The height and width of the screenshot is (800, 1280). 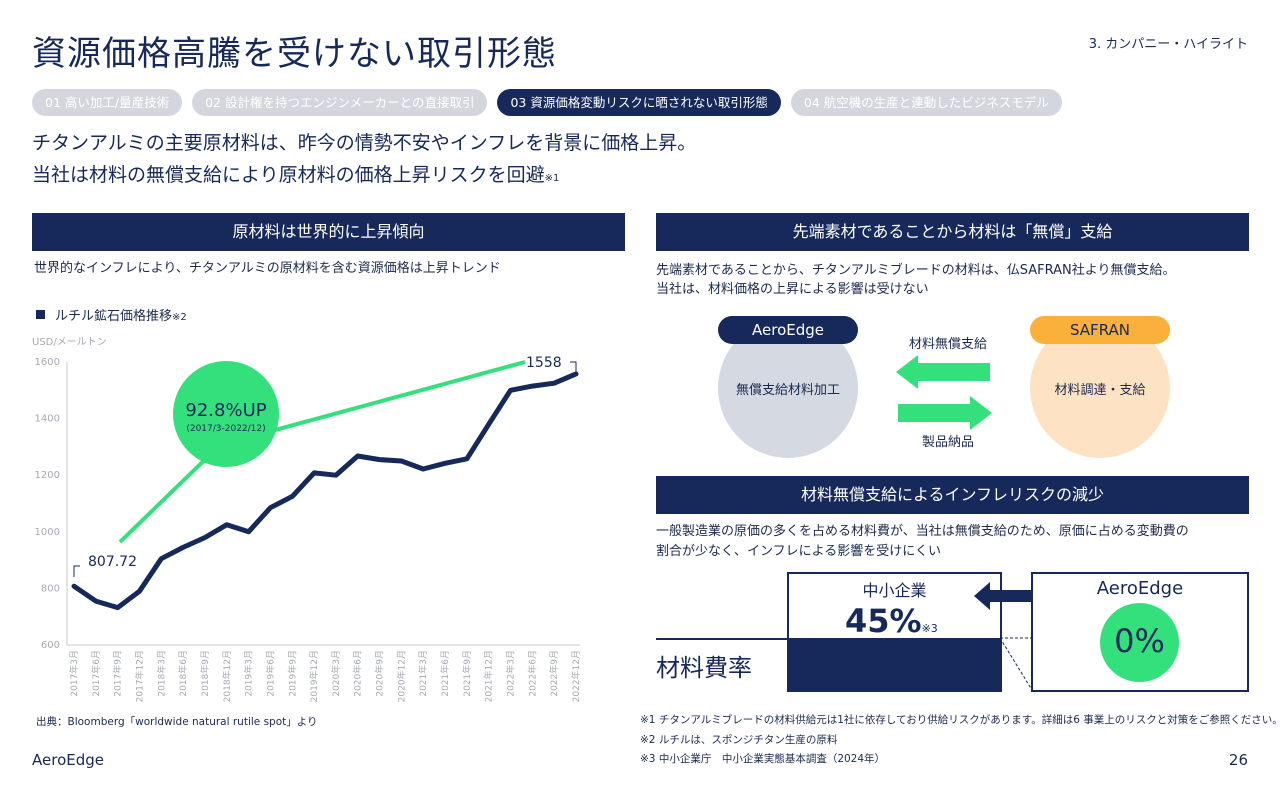 I want to click on tab-02: 02 設計権を持つエンジンメーカーとの直接取引, so click(x=340, y=102).